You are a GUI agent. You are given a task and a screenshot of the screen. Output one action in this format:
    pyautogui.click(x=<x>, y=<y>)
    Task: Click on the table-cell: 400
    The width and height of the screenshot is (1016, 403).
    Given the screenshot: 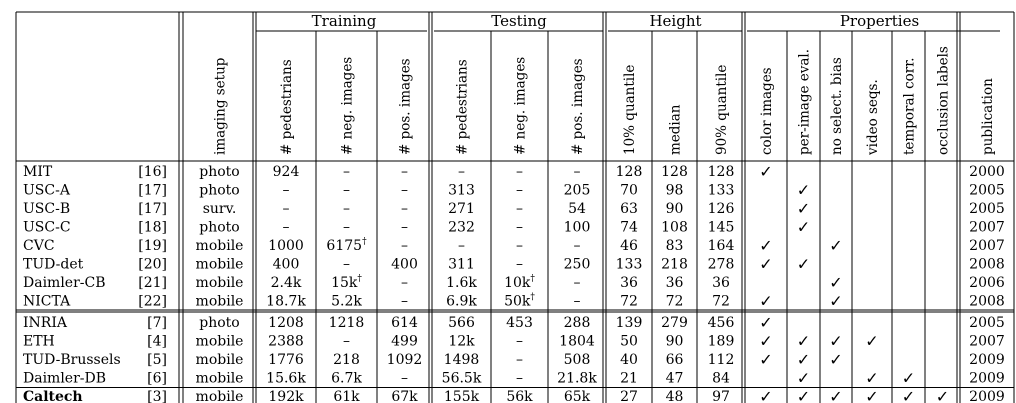 What is the action you would take?
    pyautogui.click(x=404, y=265)
    